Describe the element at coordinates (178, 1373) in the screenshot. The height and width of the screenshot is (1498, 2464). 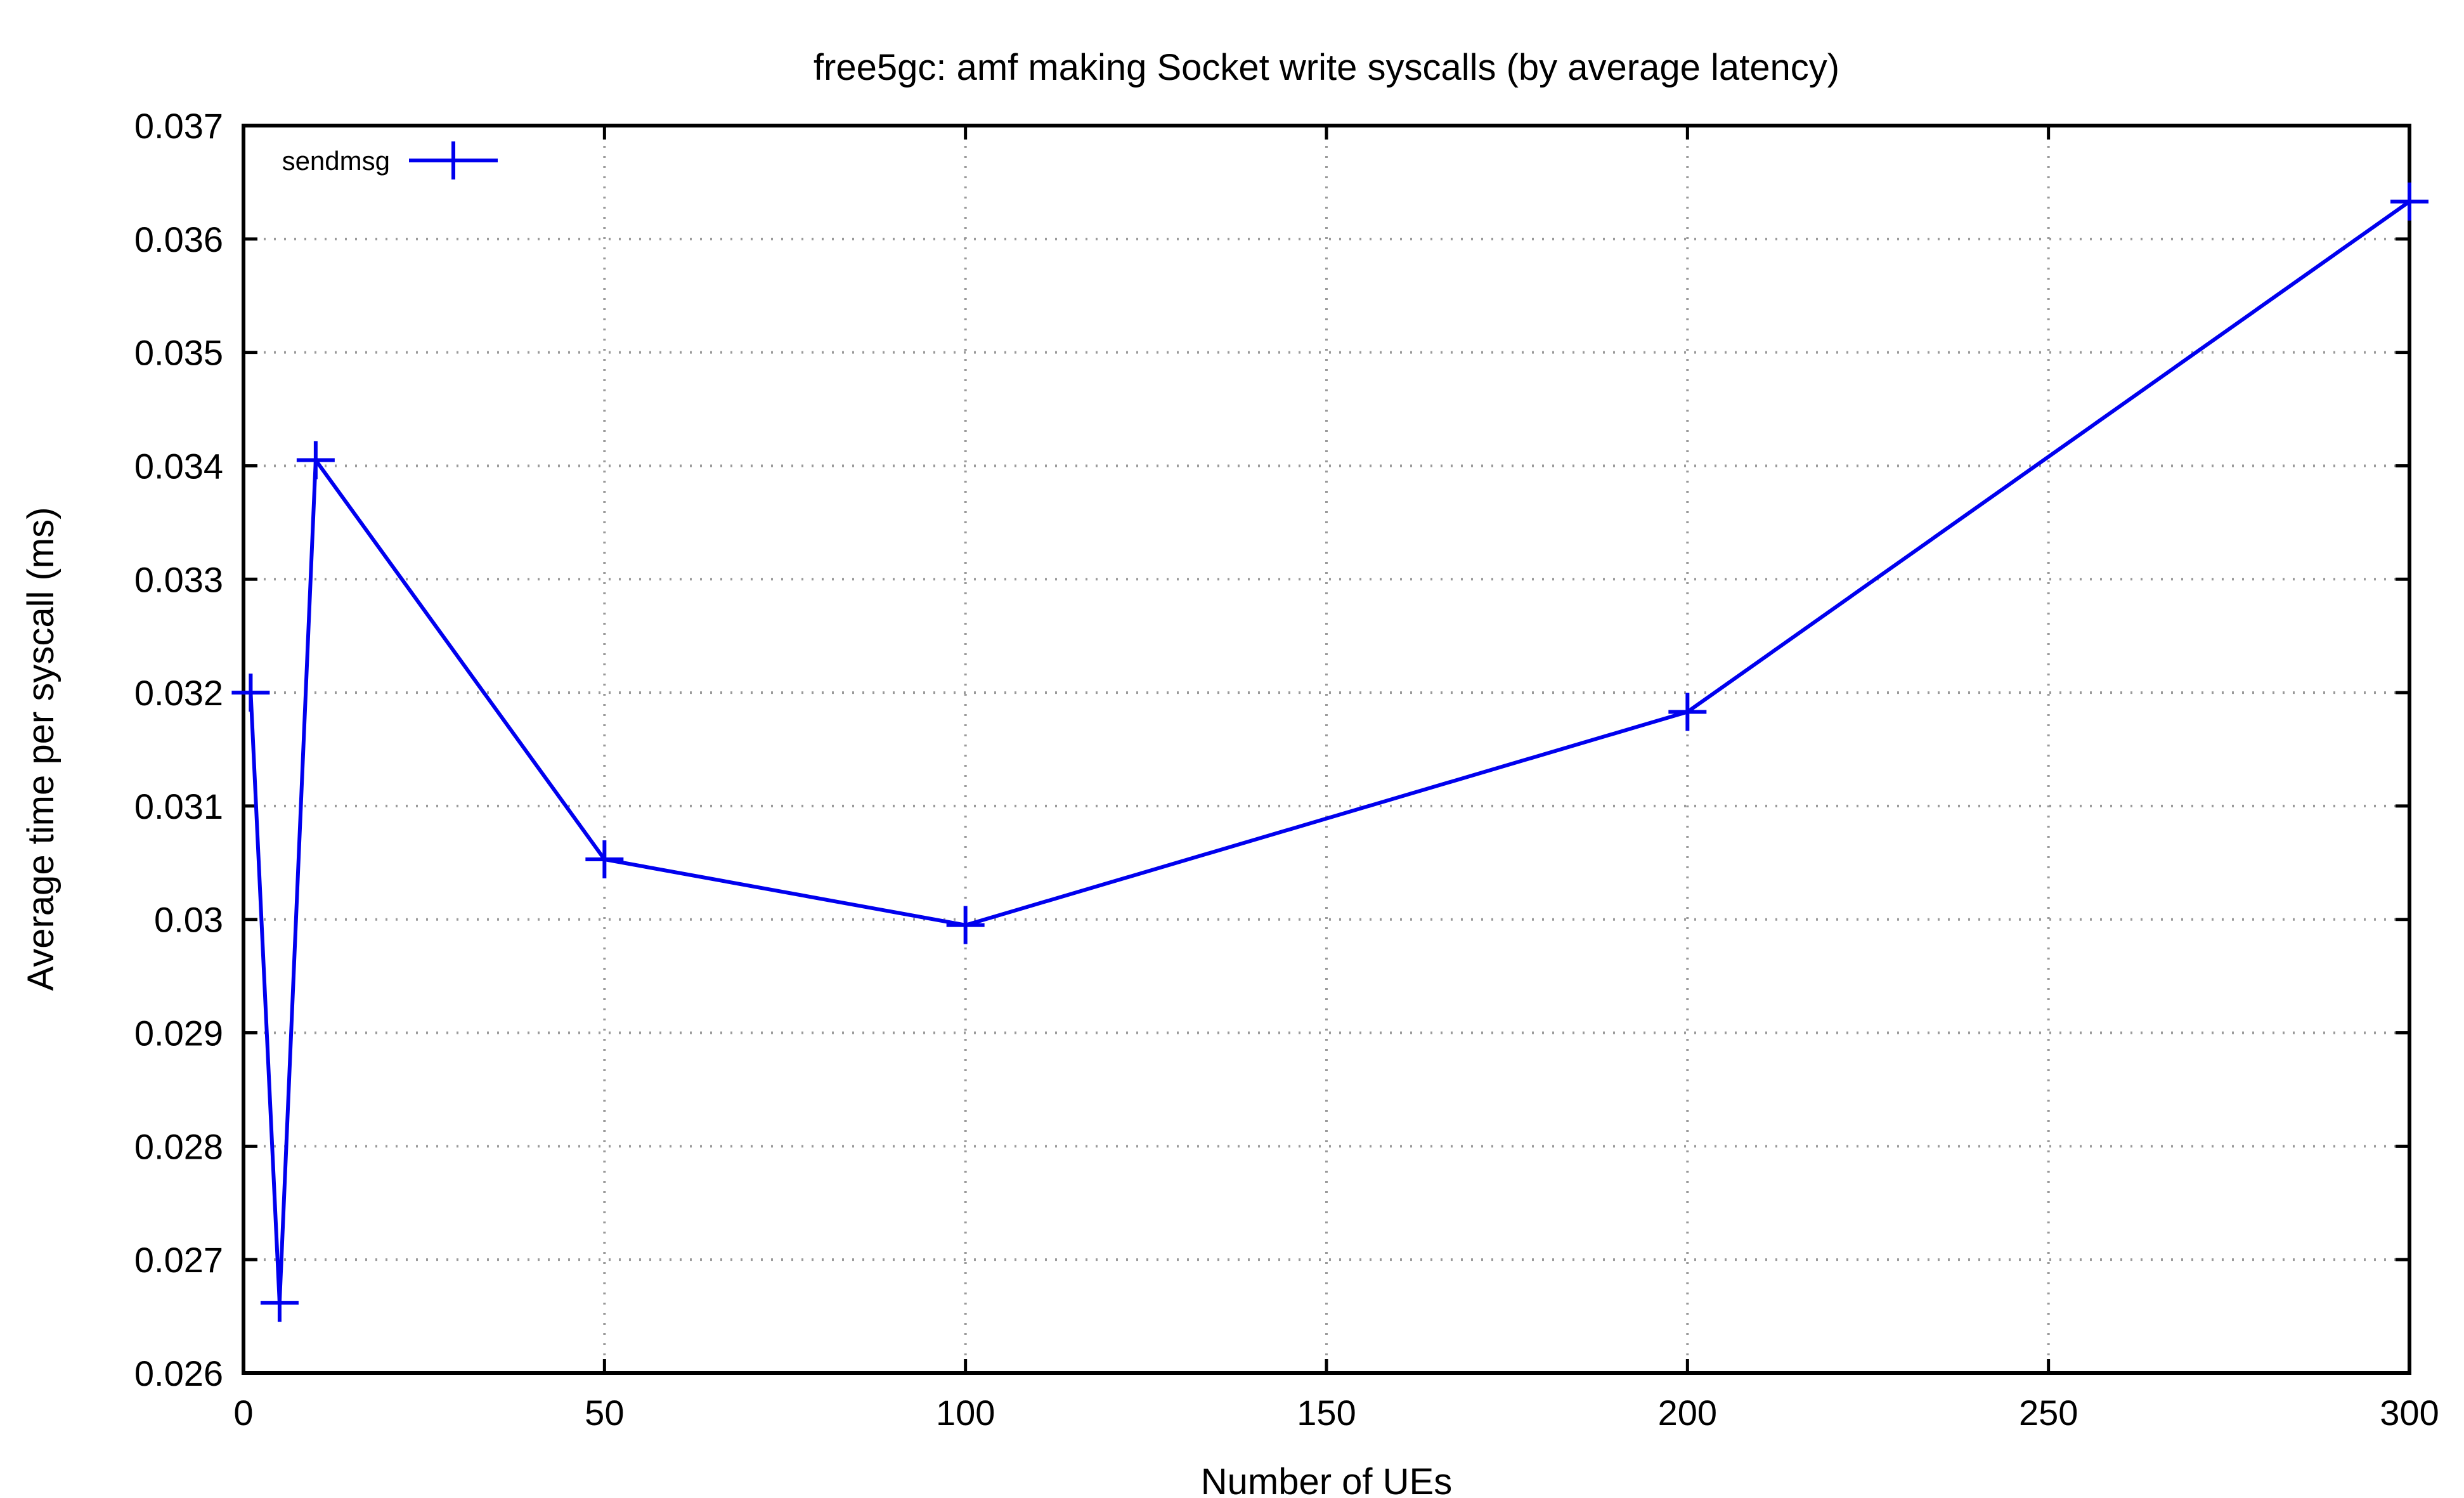
I see `y-tick-label: 0.026` at that location.